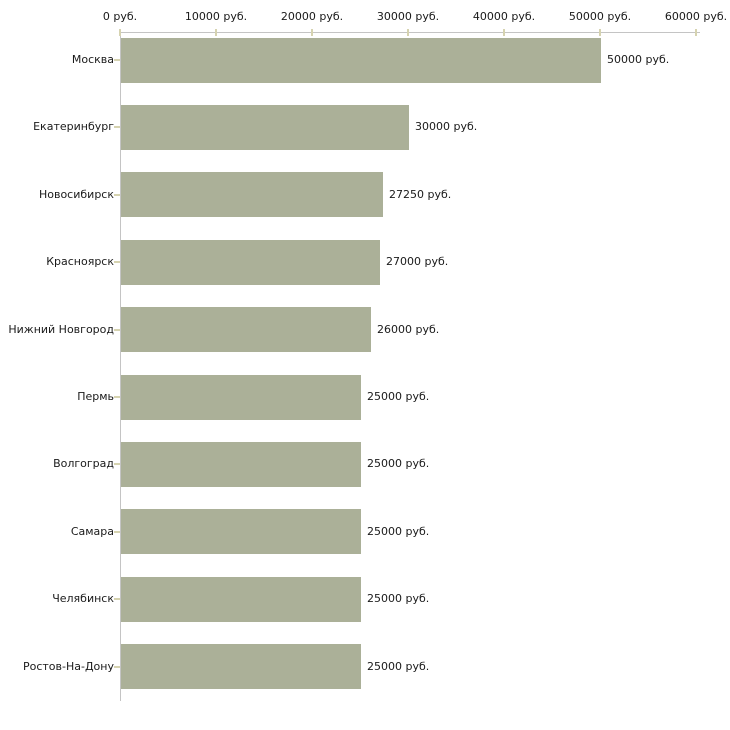  Describe the element at coordinates (408, 16) in the screenshot. I see `x-axis-tick-label: 30000 руб.` at that location.